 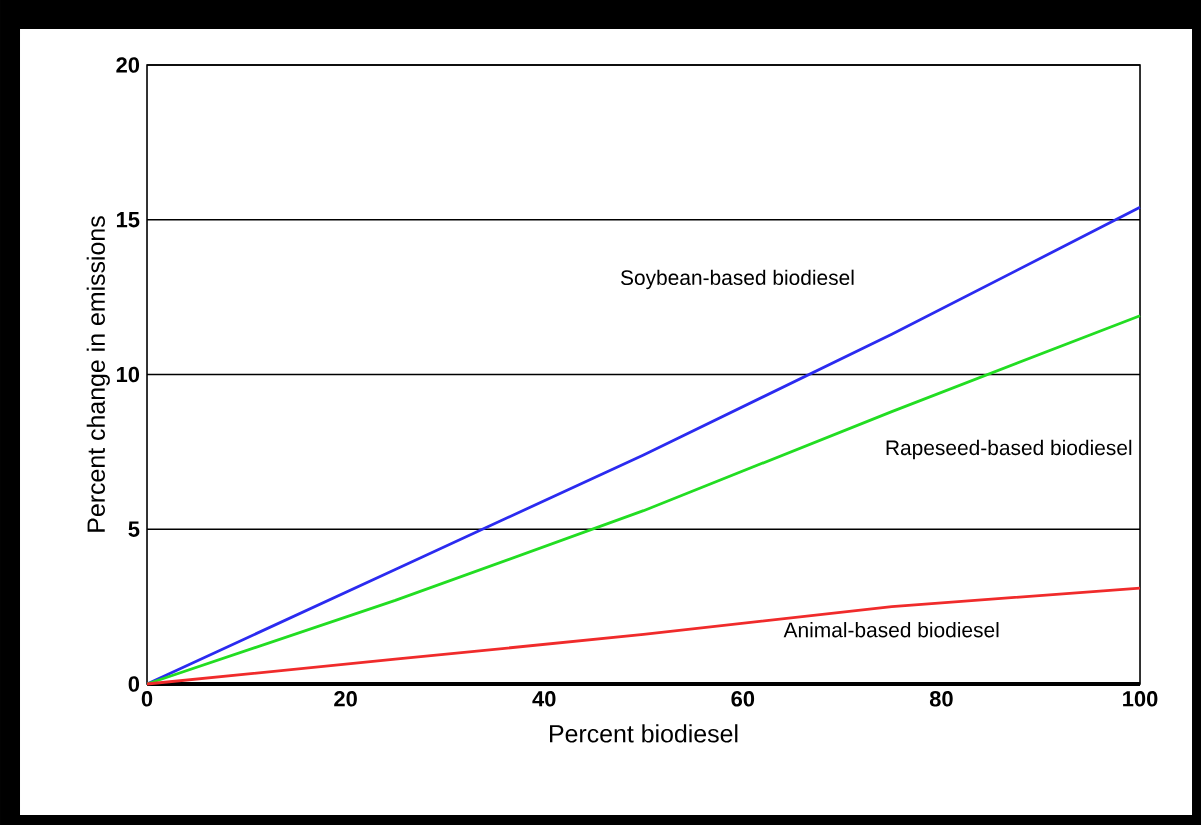 I want to click on x-axis-title: Percent biodiesel, so click(x=644, y=733).